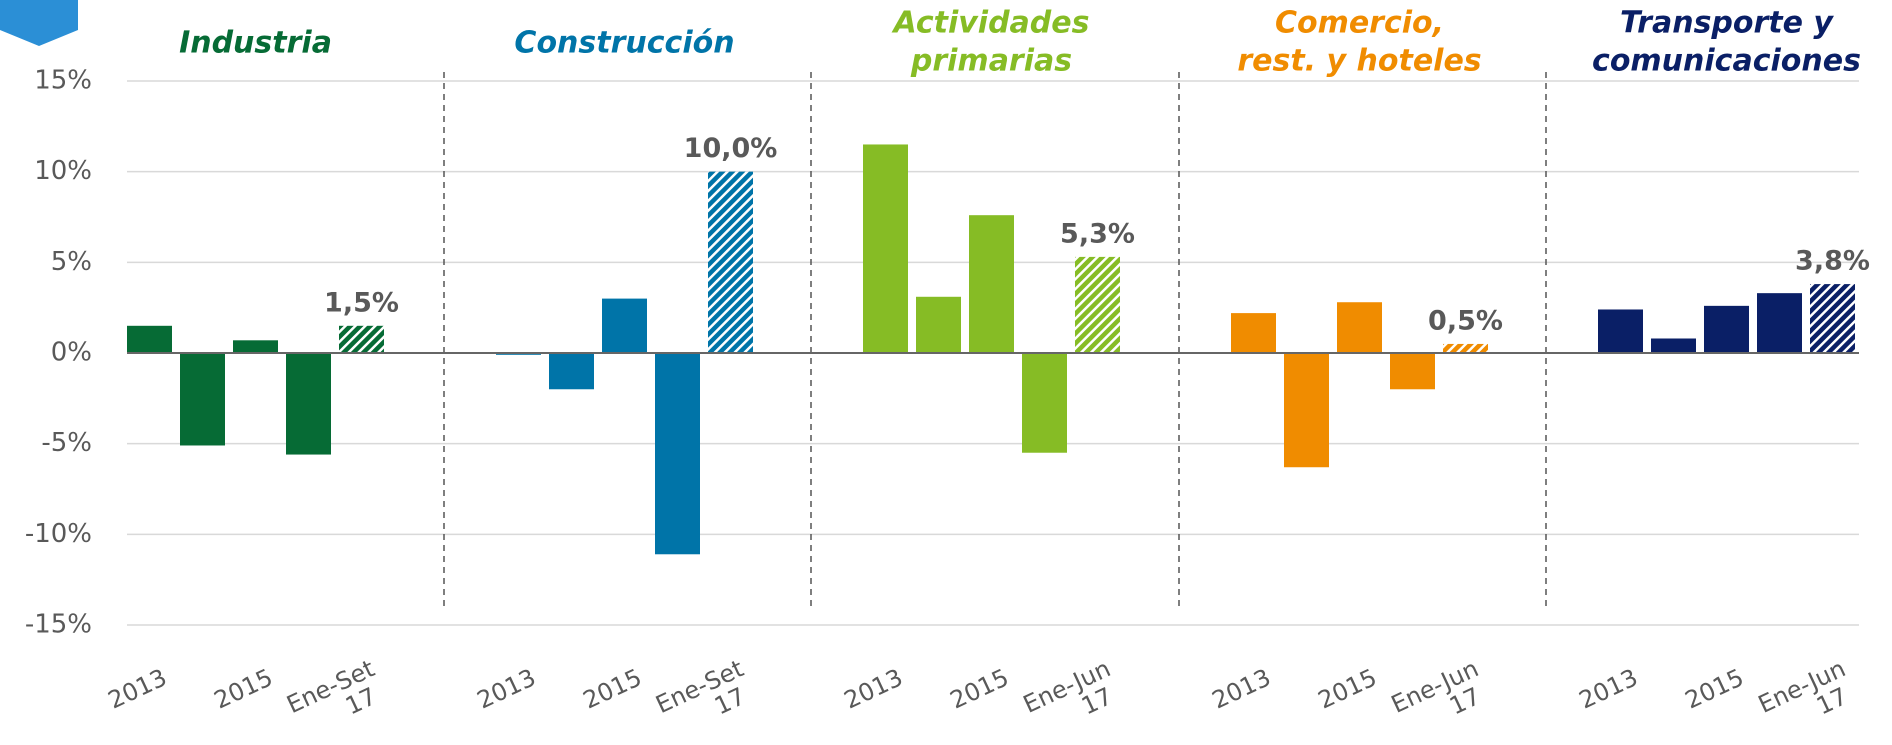 The height and width of the screenshot is (745, 1892). Describe the element at coordinates (1097, 233) in the screenshot. I see `value-label: 5,3%` at that location.